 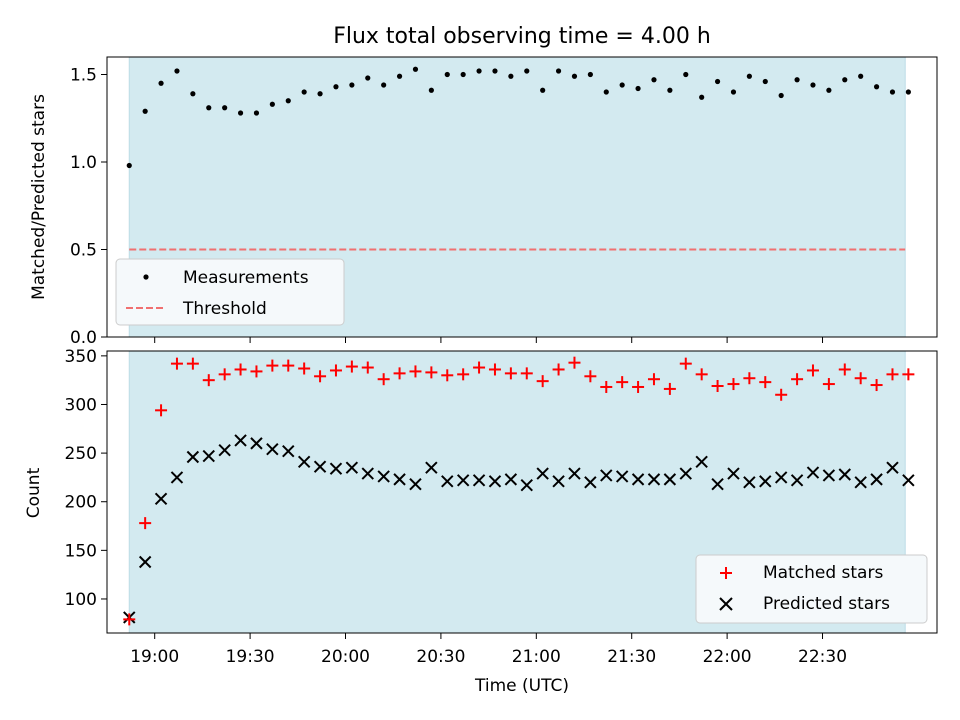 I want to click on figure-title: Flux total observing time = 4.00 h, so click(x=522, y=36).